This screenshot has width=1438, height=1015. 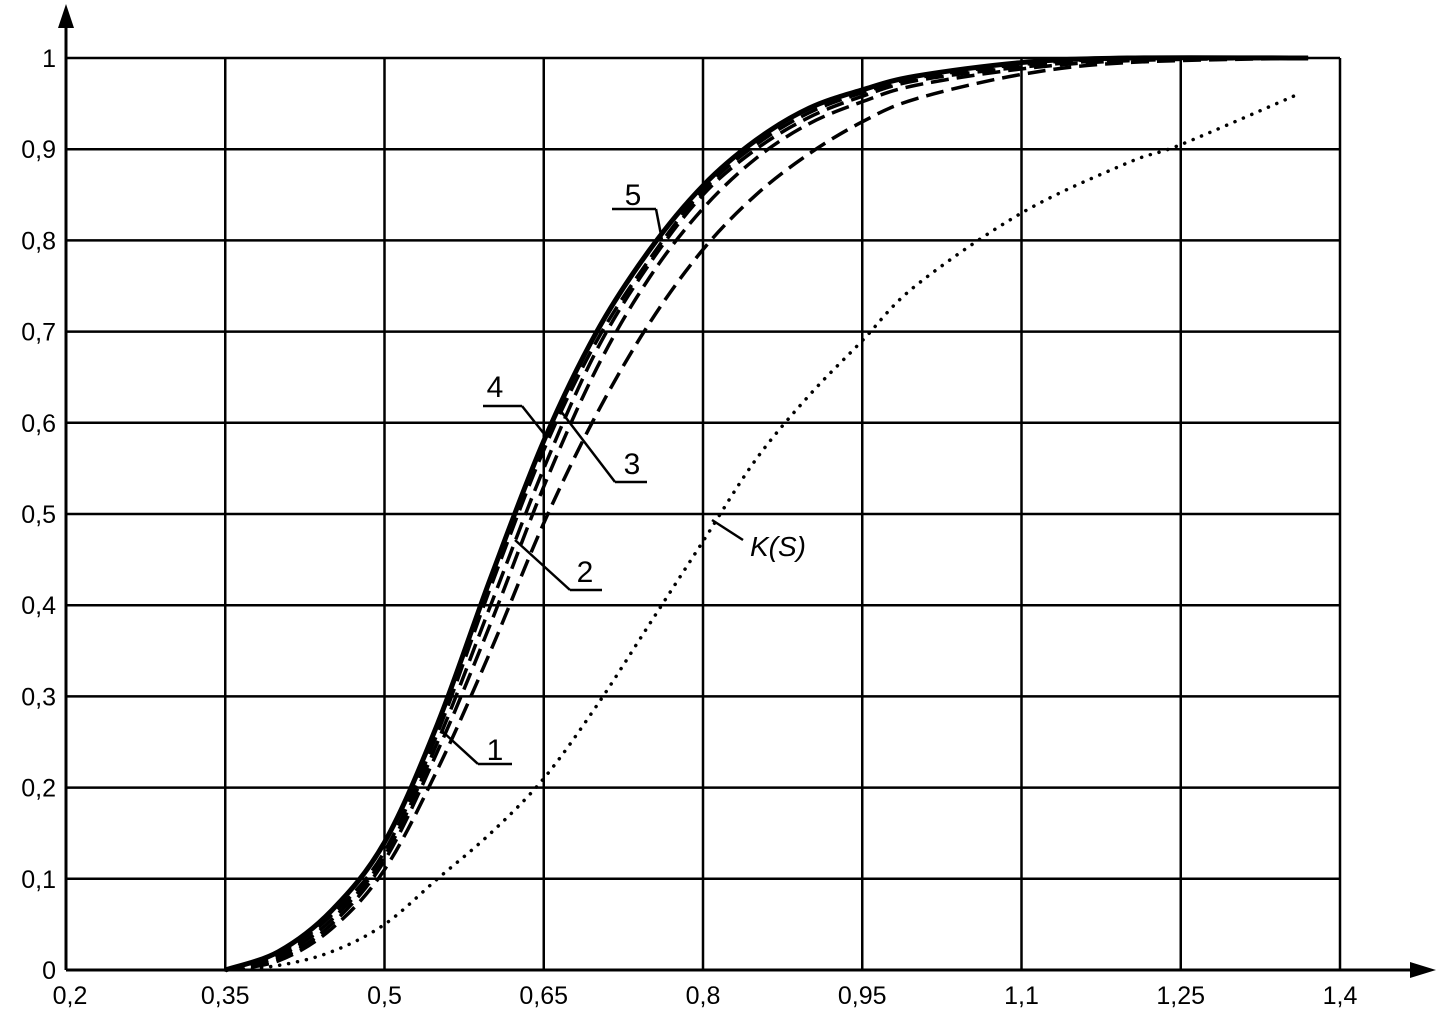 I want to click on y-axis-arrow-icon, so click(x=66, y=16).